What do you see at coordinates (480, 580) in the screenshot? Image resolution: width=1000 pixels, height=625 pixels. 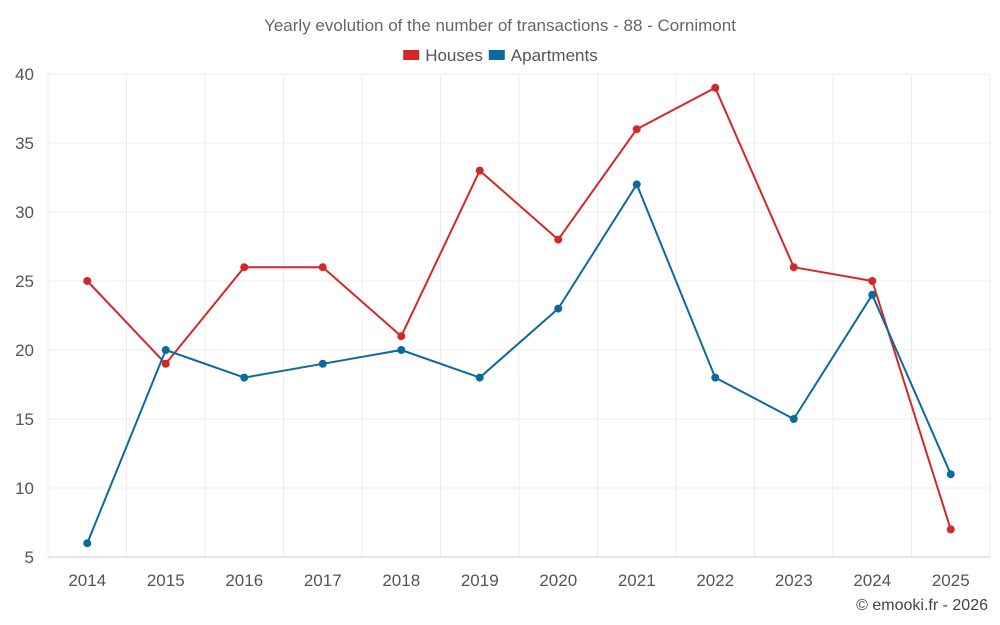 I see `x-tick-label: 2019` at bounding box center [480, 580].